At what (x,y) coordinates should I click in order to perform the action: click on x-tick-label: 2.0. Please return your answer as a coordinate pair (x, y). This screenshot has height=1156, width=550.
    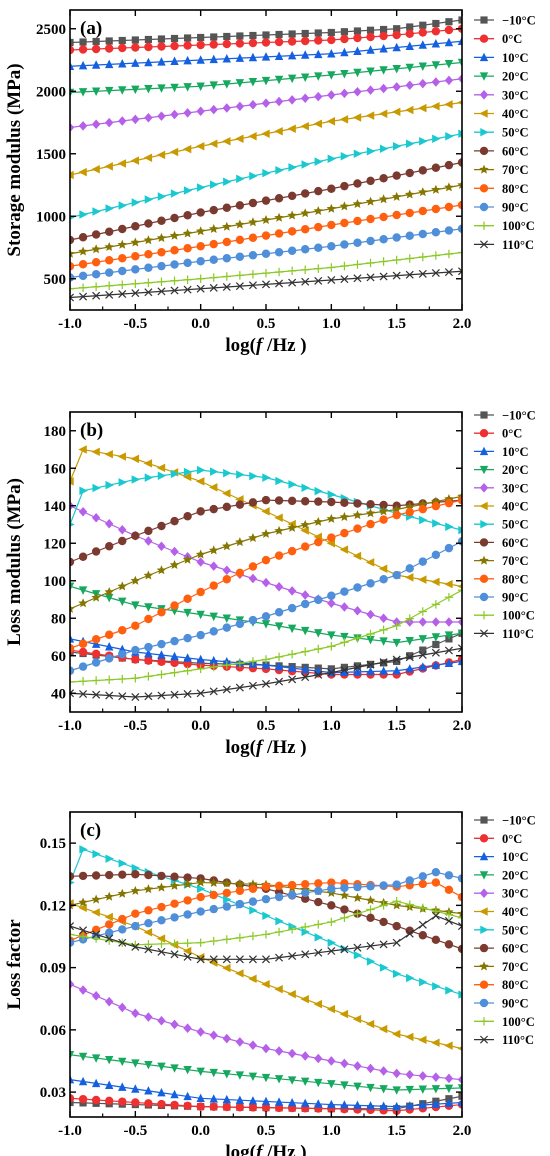
    Looking at the image, I should click on (462, 1131).